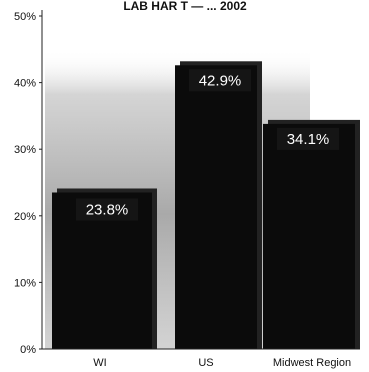  I want to click on y-tick-label: 40%, so click(25, 84).